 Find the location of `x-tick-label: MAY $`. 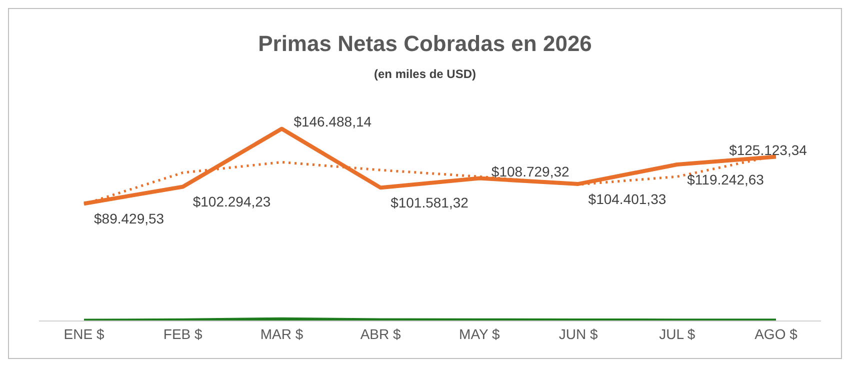

x-tick-label: MAY $ is located at coordinates (479, 334).